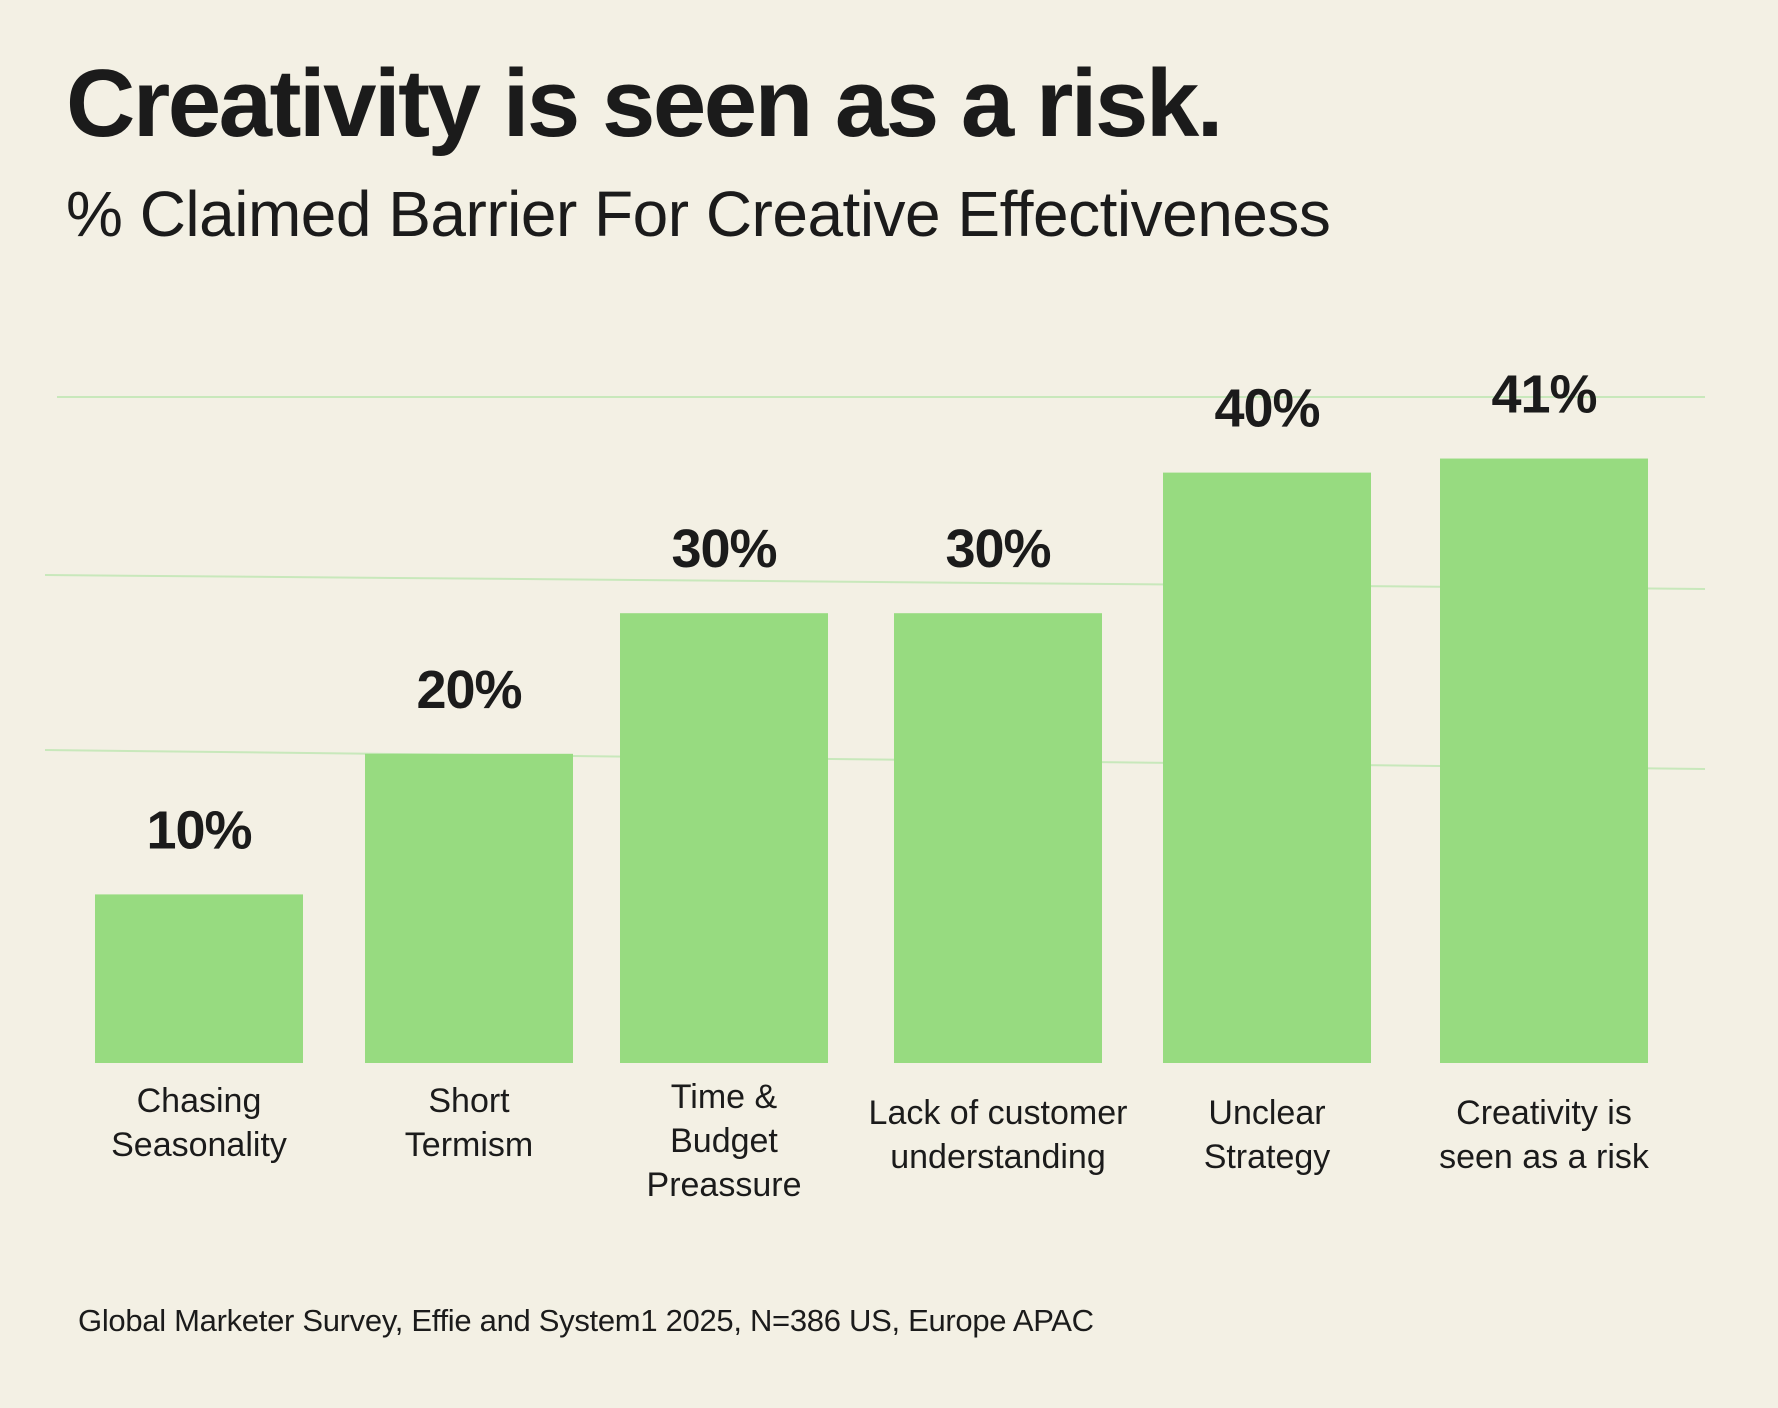 The image size is (1778, 1408). I want to click on category-label: Time & Budget Preassure, so click(724, 1141).